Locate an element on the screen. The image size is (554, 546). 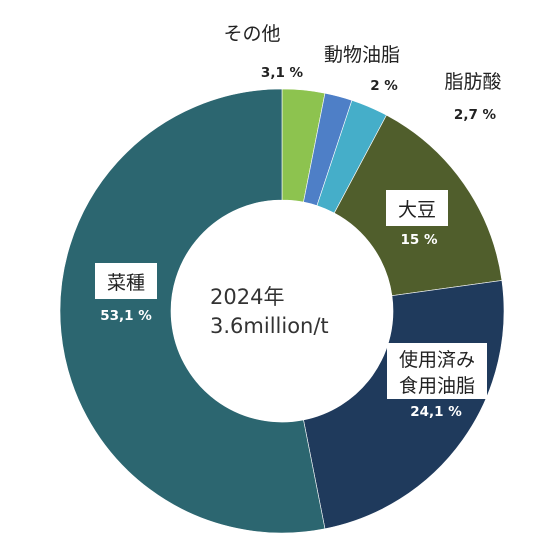
slice-value-other: 3,1 % is located at coordinates (282, 73).